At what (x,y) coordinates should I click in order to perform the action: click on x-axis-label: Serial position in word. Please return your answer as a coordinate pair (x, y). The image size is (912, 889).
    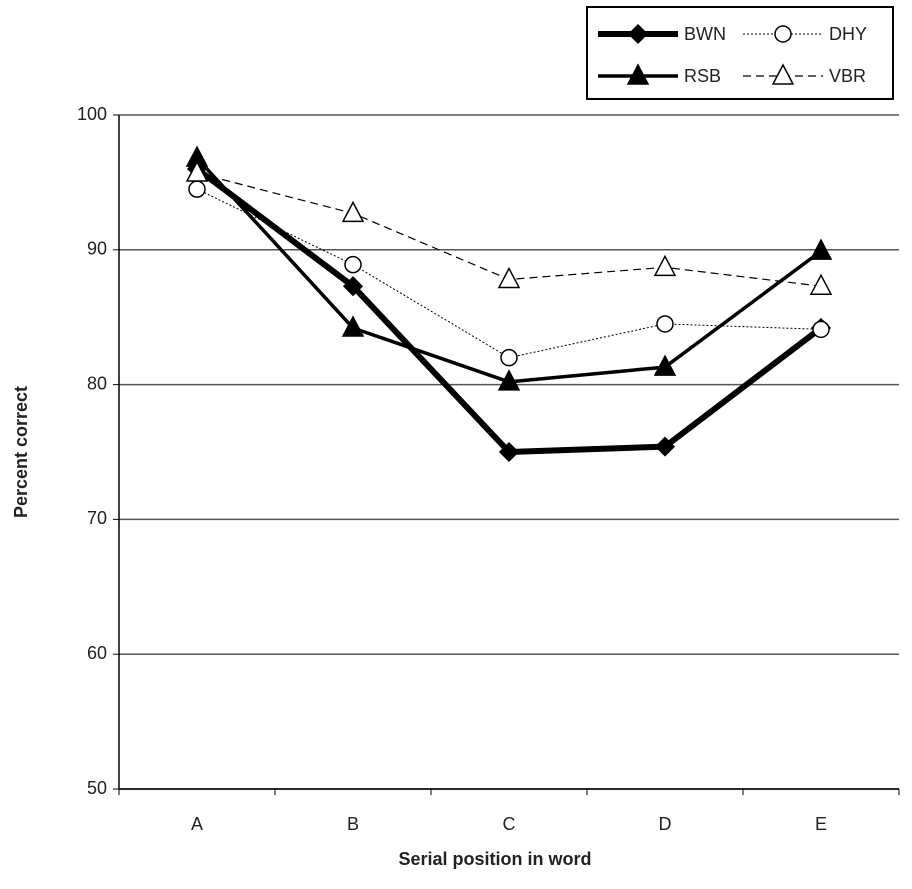
    Looking at the image, I should click on (494, 859).